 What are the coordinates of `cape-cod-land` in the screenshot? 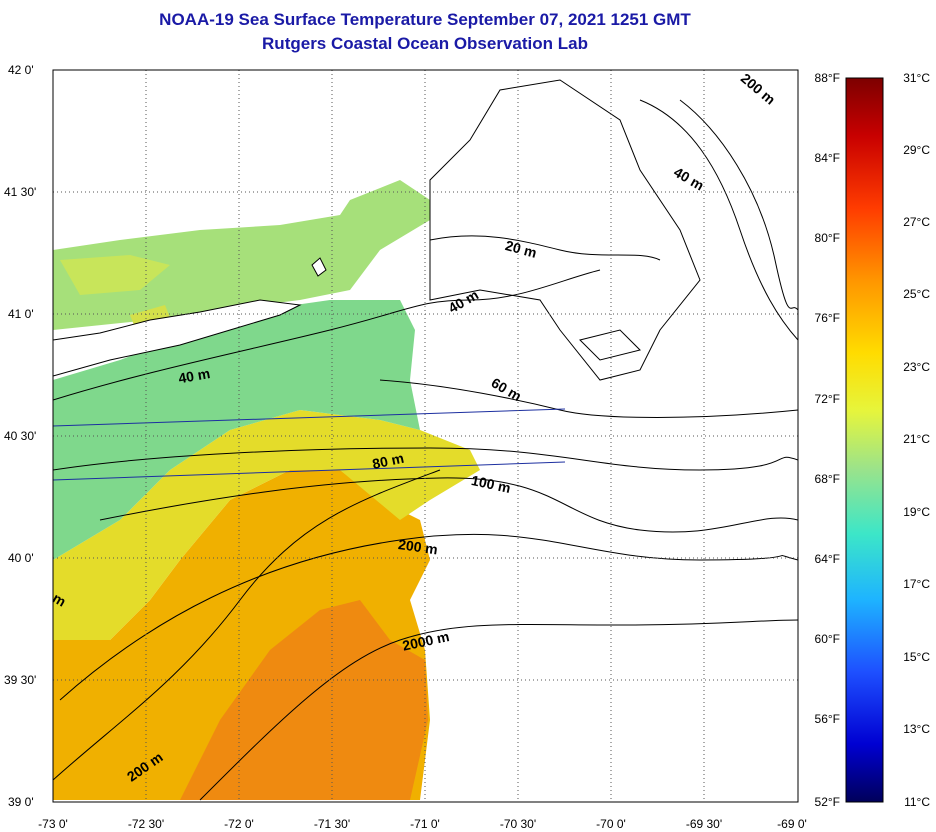 It's located at (565, 230).